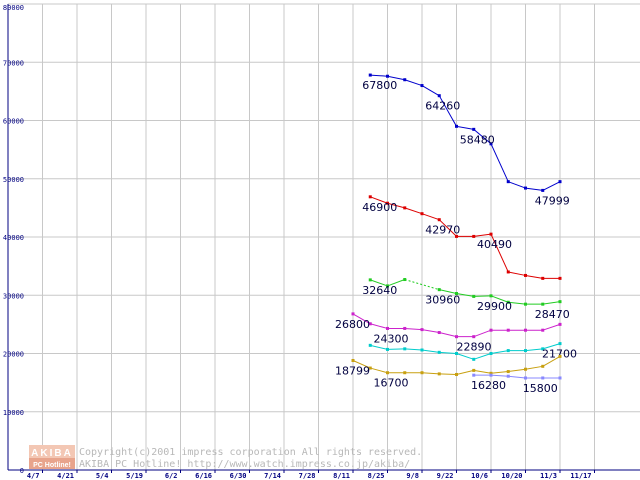 This screenshot has height=480, width=640. I want to click on data-label: 29900, so click(494, 306).